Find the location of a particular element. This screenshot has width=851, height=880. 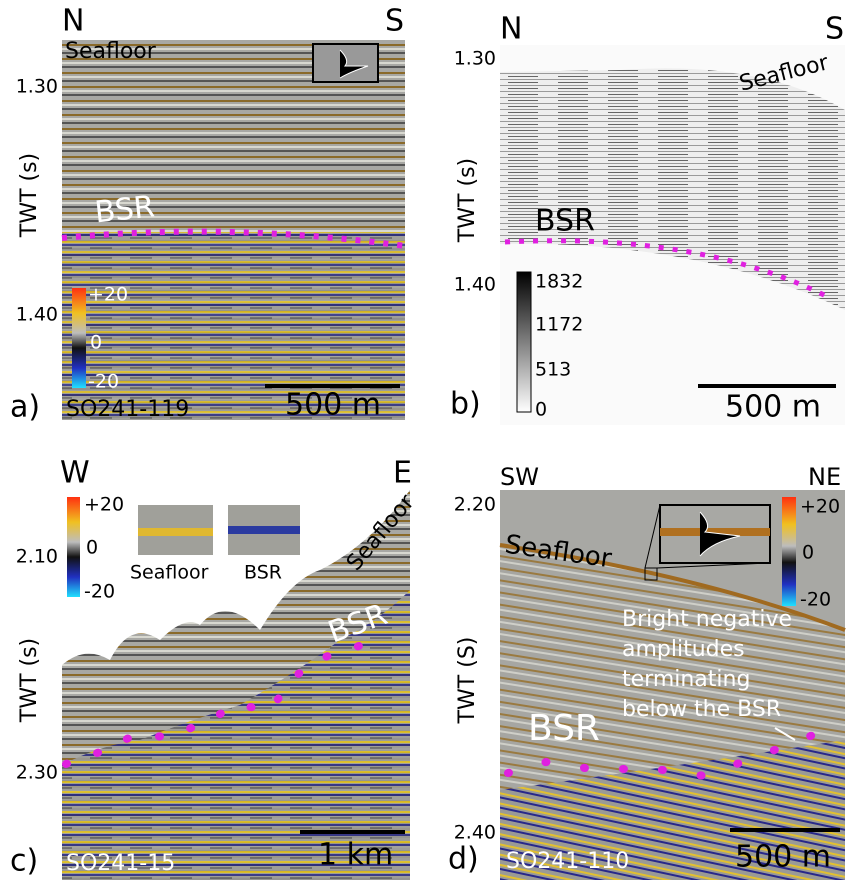

tick-label: 2.20 is located at coordinates (475, 505).